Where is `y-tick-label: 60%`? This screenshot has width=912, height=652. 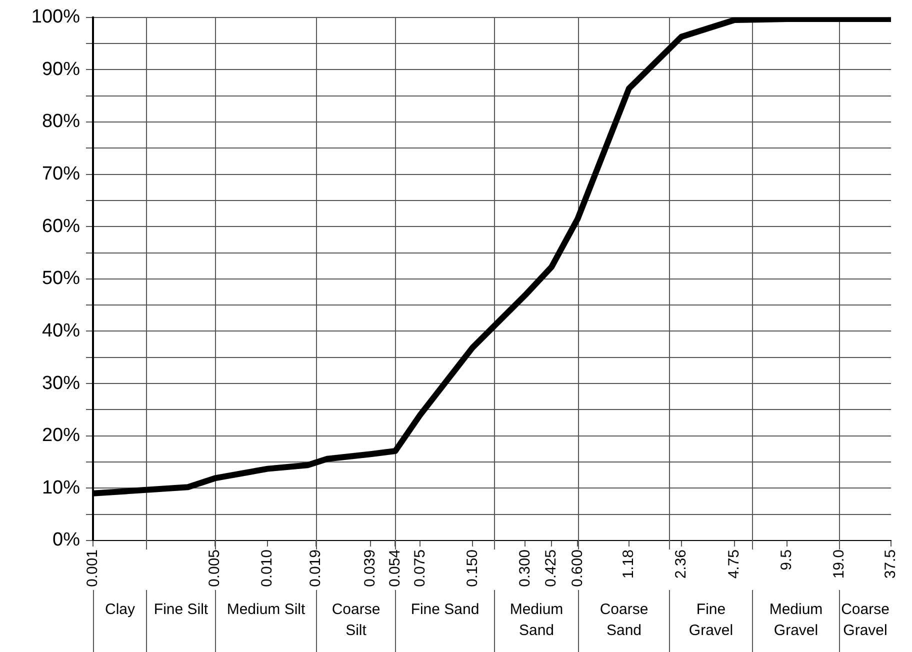 y-tick-label: 60% is located at coordinates (61, 226).